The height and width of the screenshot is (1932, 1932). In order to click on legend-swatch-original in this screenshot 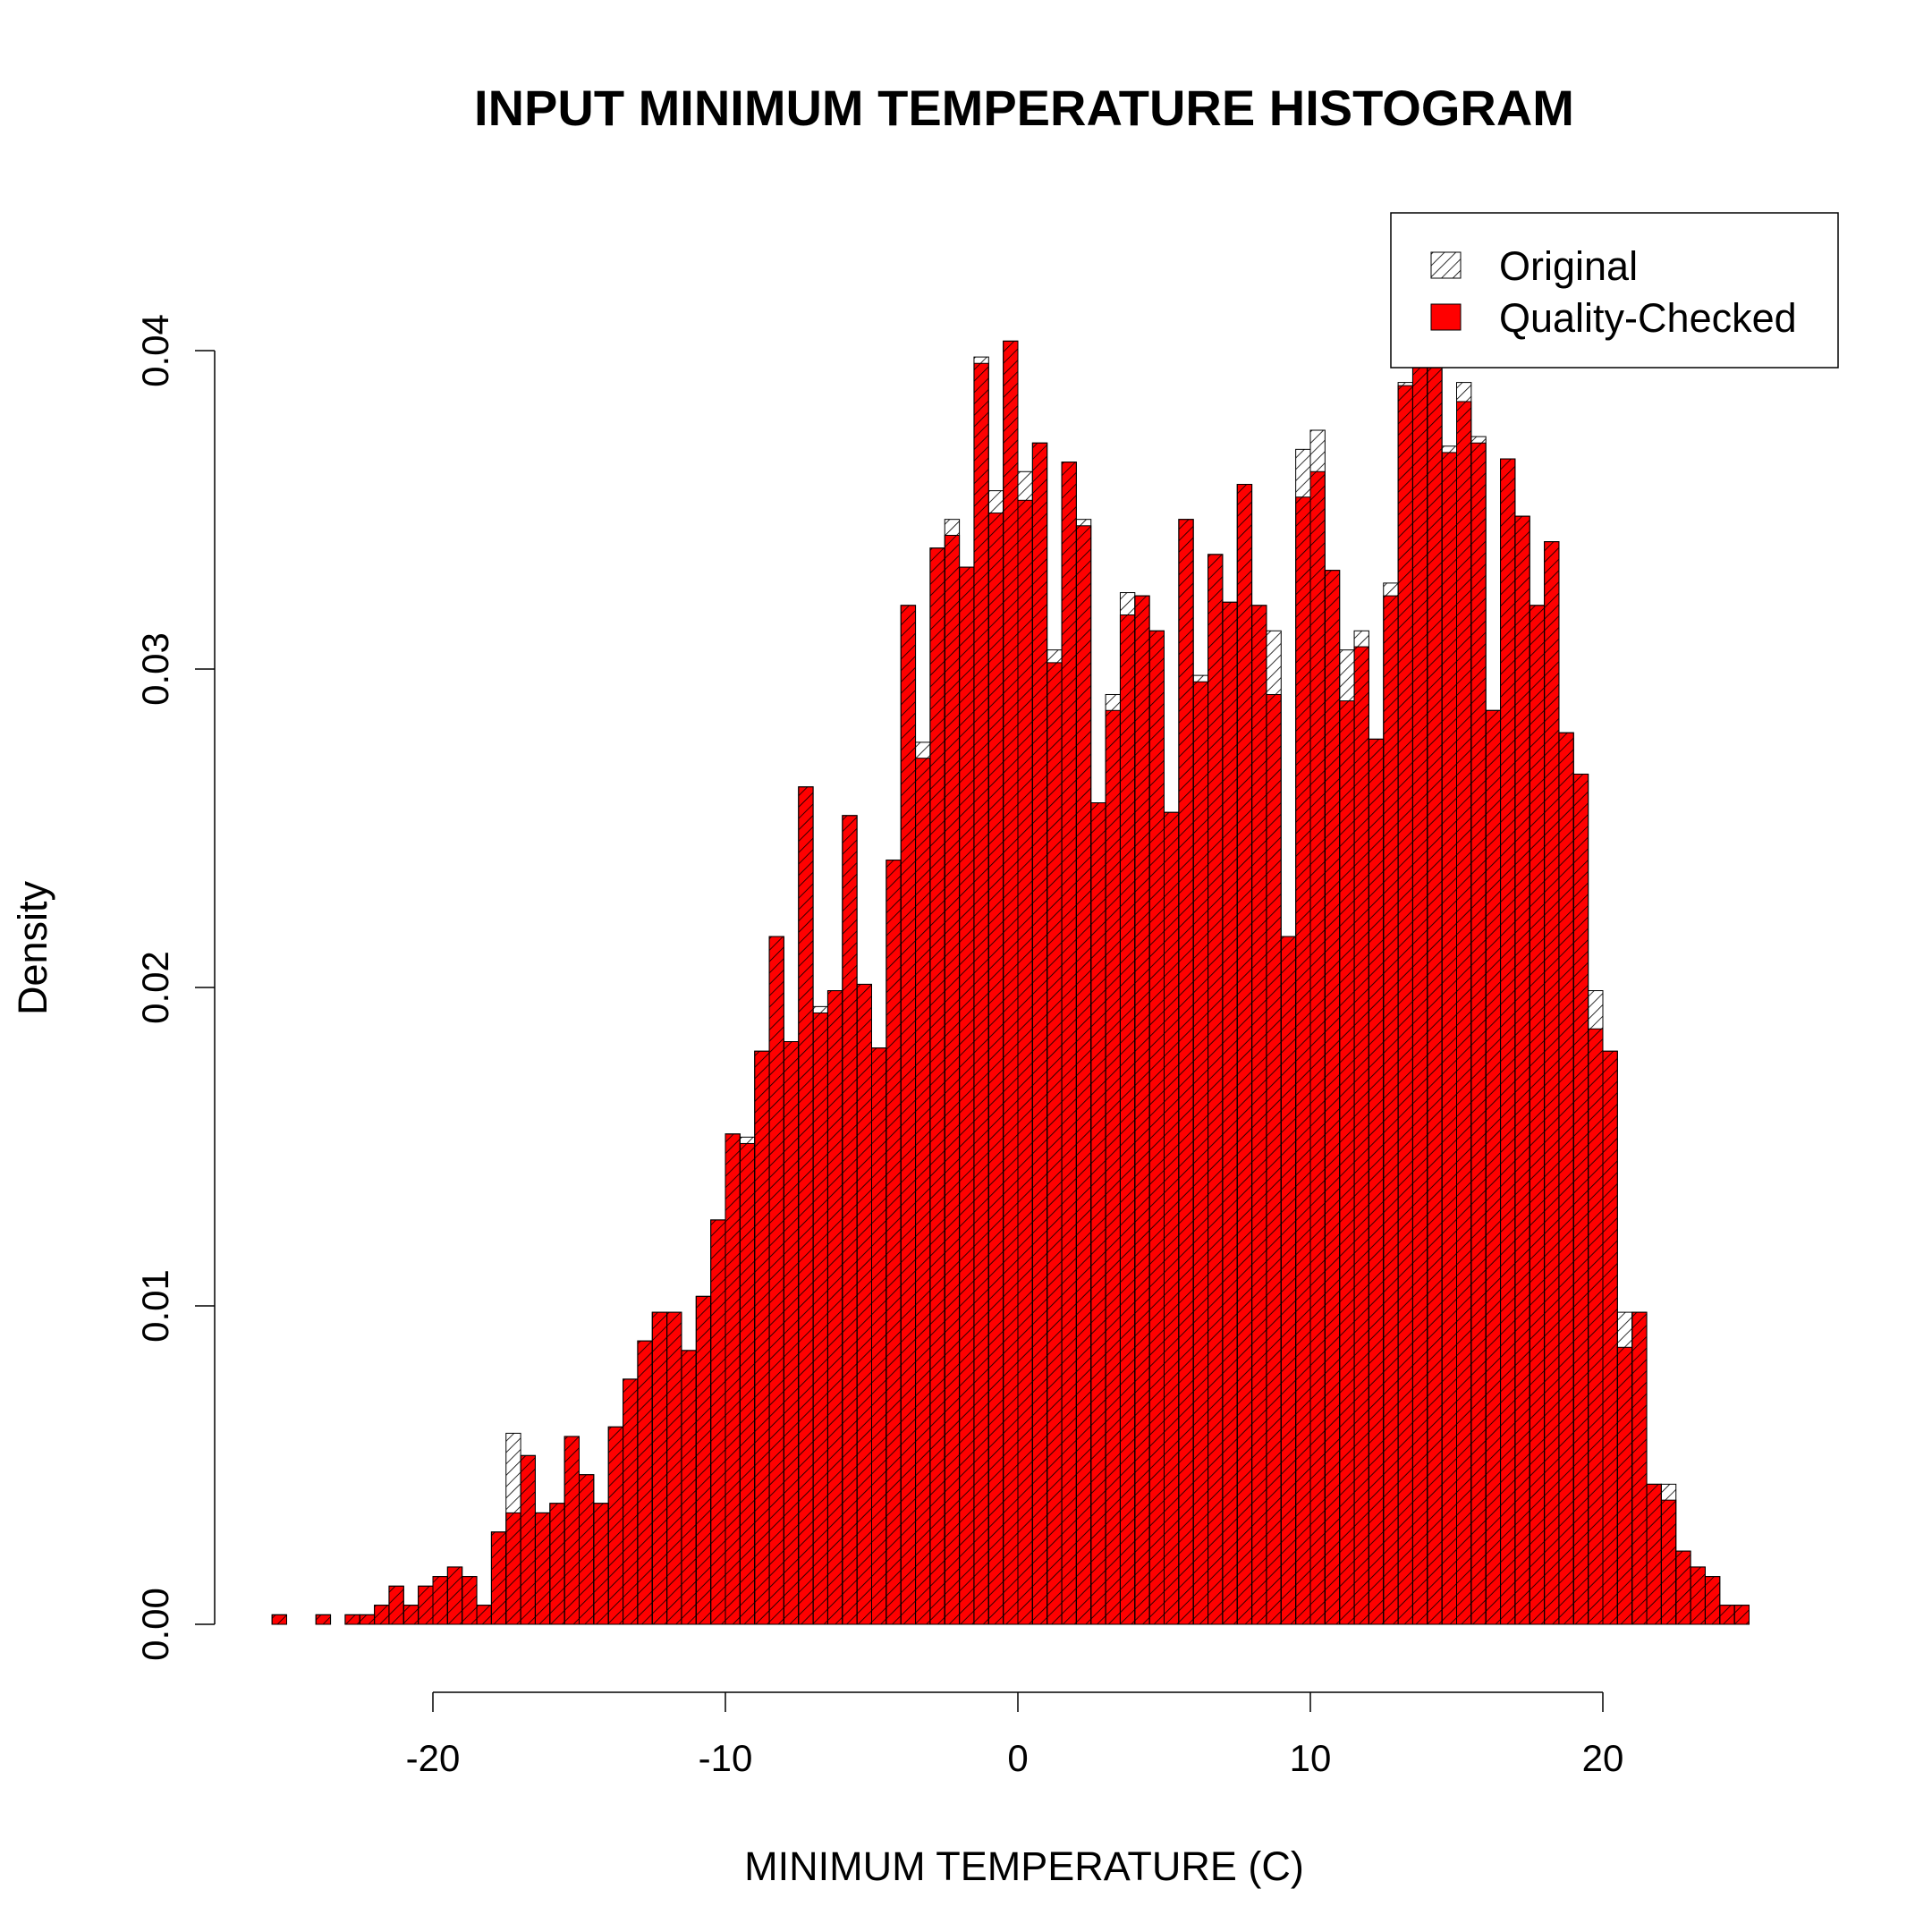, I will do `click(1446, 265)`.